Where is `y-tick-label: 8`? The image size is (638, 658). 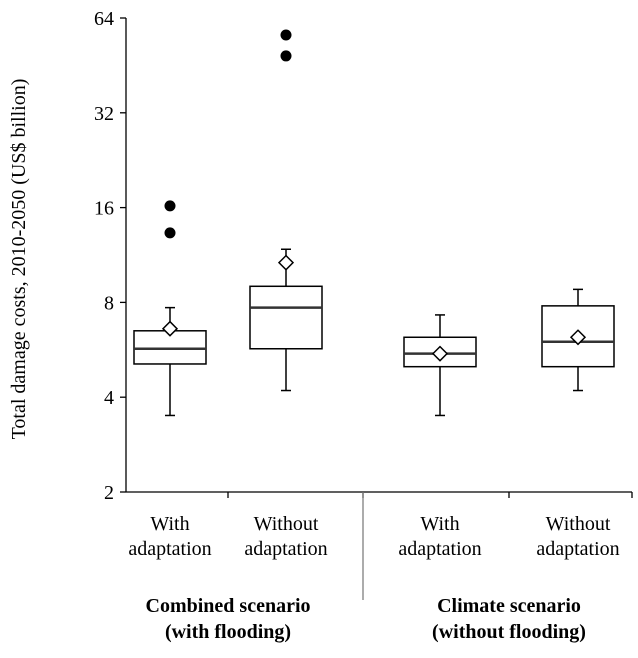
y-tick-label: 8 is located at coordinates (109, 303).